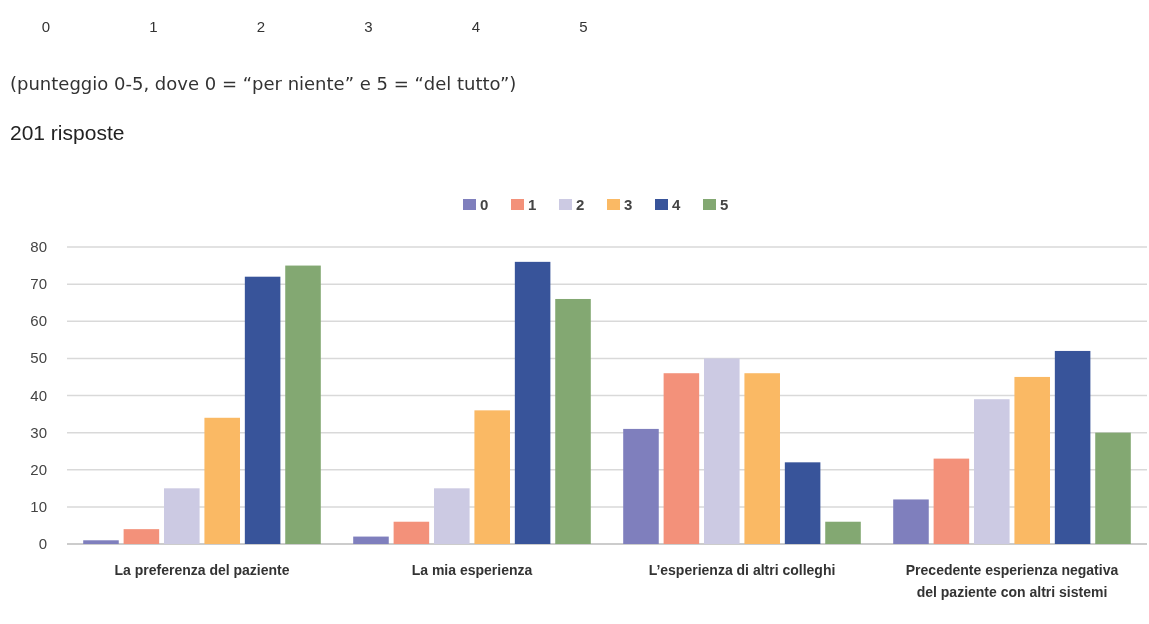 This screenshot has height=624, width=1149. I want to click on legend-label: 2, so click(580, 204).